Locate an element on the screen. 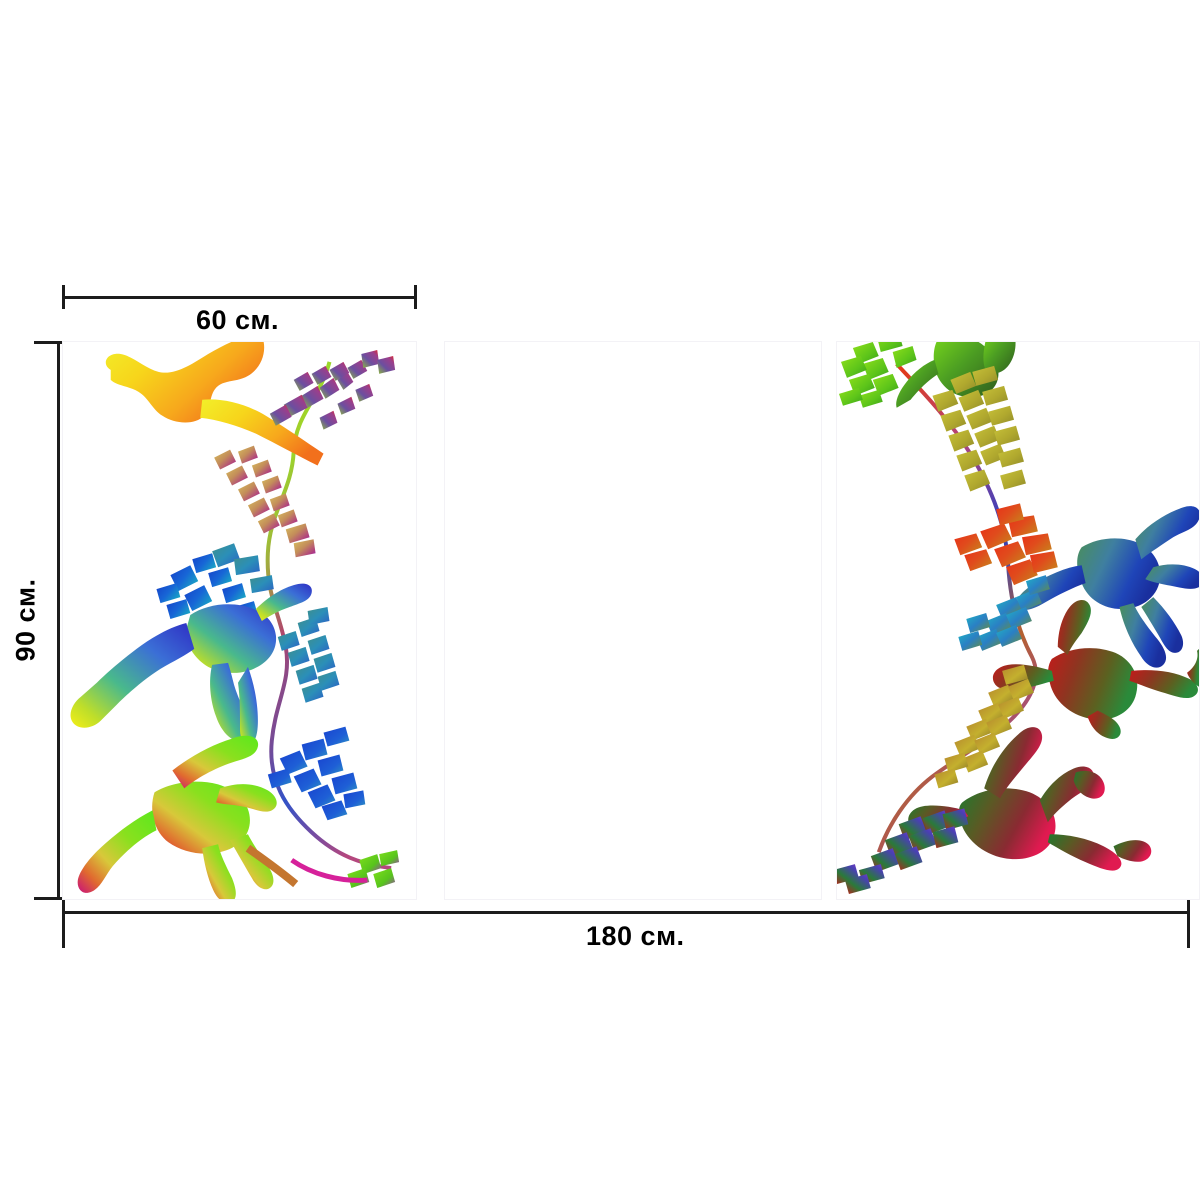  vine-tip-bottom is located at coordinates (306, 866).